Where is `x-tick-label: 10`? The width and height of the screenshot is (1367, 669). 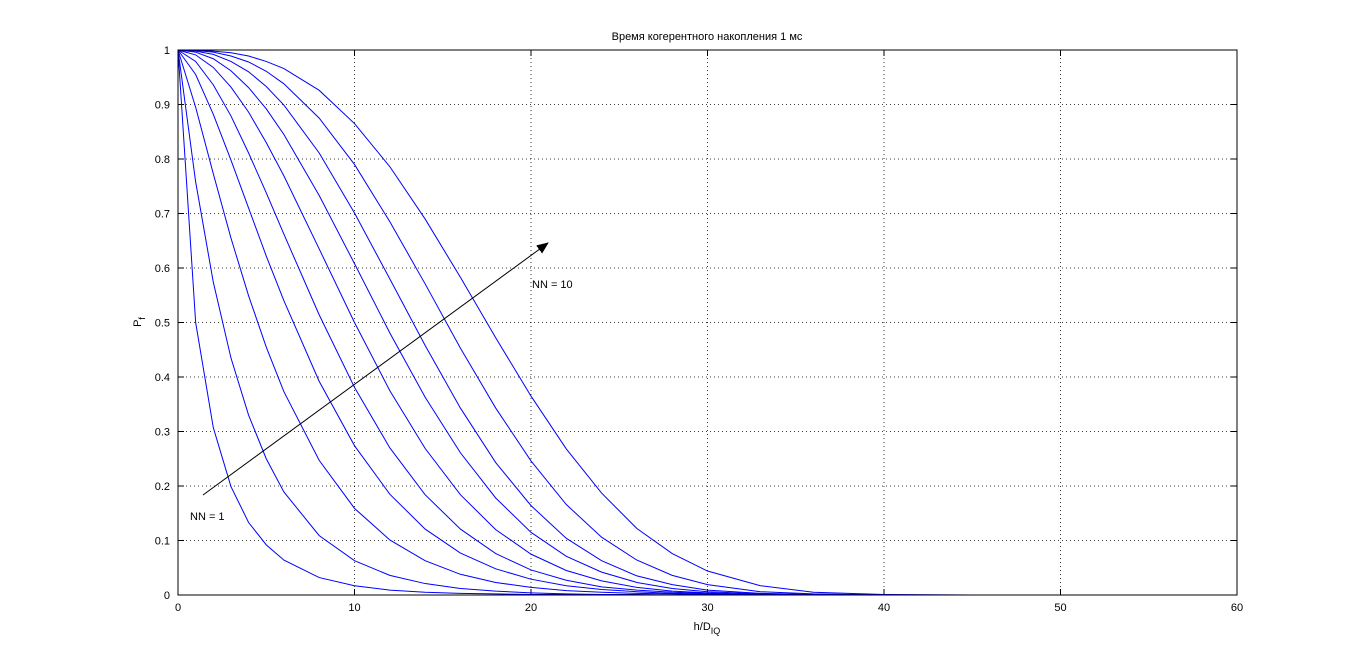 x-tick-label: 10 is located at coordinates (354, 608).